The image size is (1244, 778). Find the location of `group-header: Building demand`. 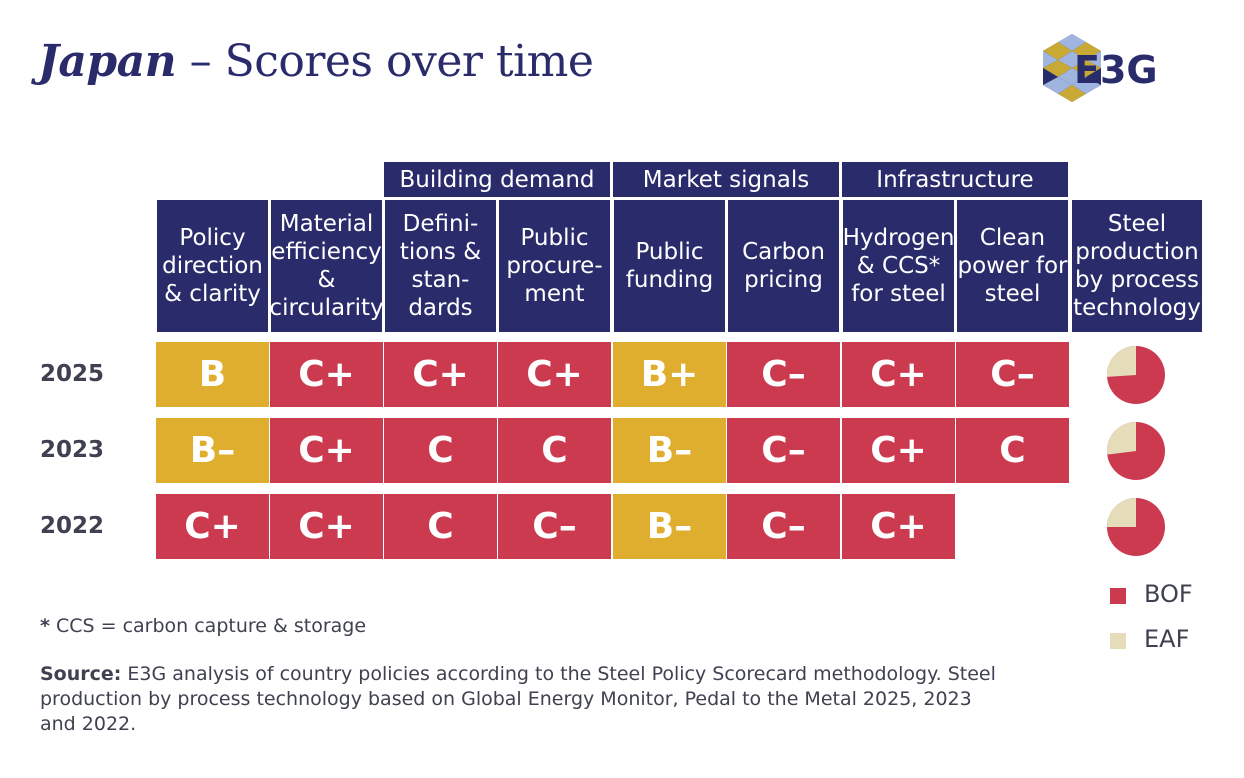

group-header: Building demand is located at coordinates (497, 179).